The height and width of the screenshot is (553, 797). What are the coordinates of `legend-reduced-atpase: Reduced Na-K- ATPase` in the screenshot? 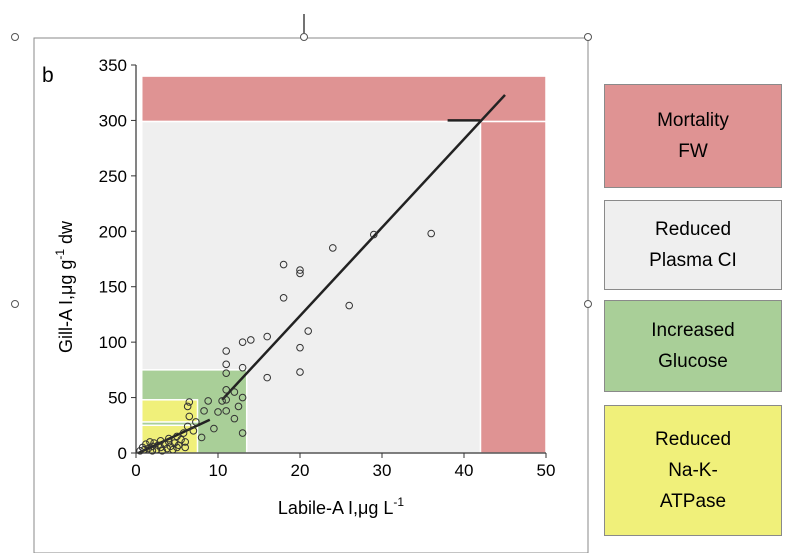 It's located at (693, 470).